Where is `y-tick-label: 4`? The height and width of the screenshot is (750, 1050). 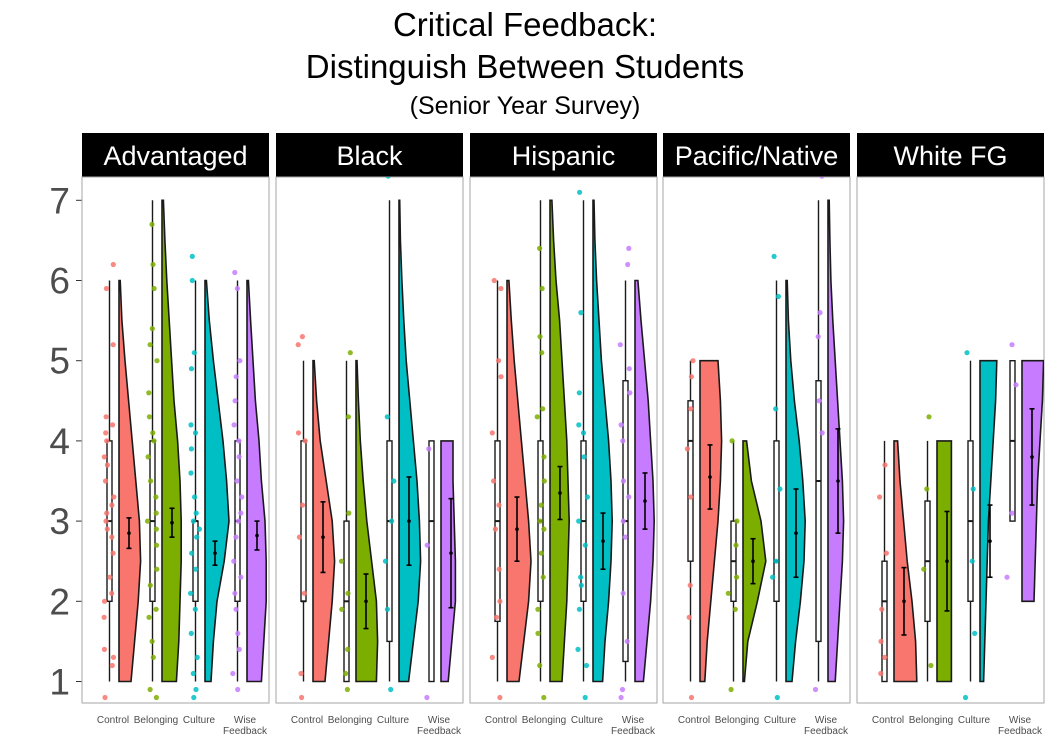 y-tick-label: 4 is located at coordinates (59, 441).